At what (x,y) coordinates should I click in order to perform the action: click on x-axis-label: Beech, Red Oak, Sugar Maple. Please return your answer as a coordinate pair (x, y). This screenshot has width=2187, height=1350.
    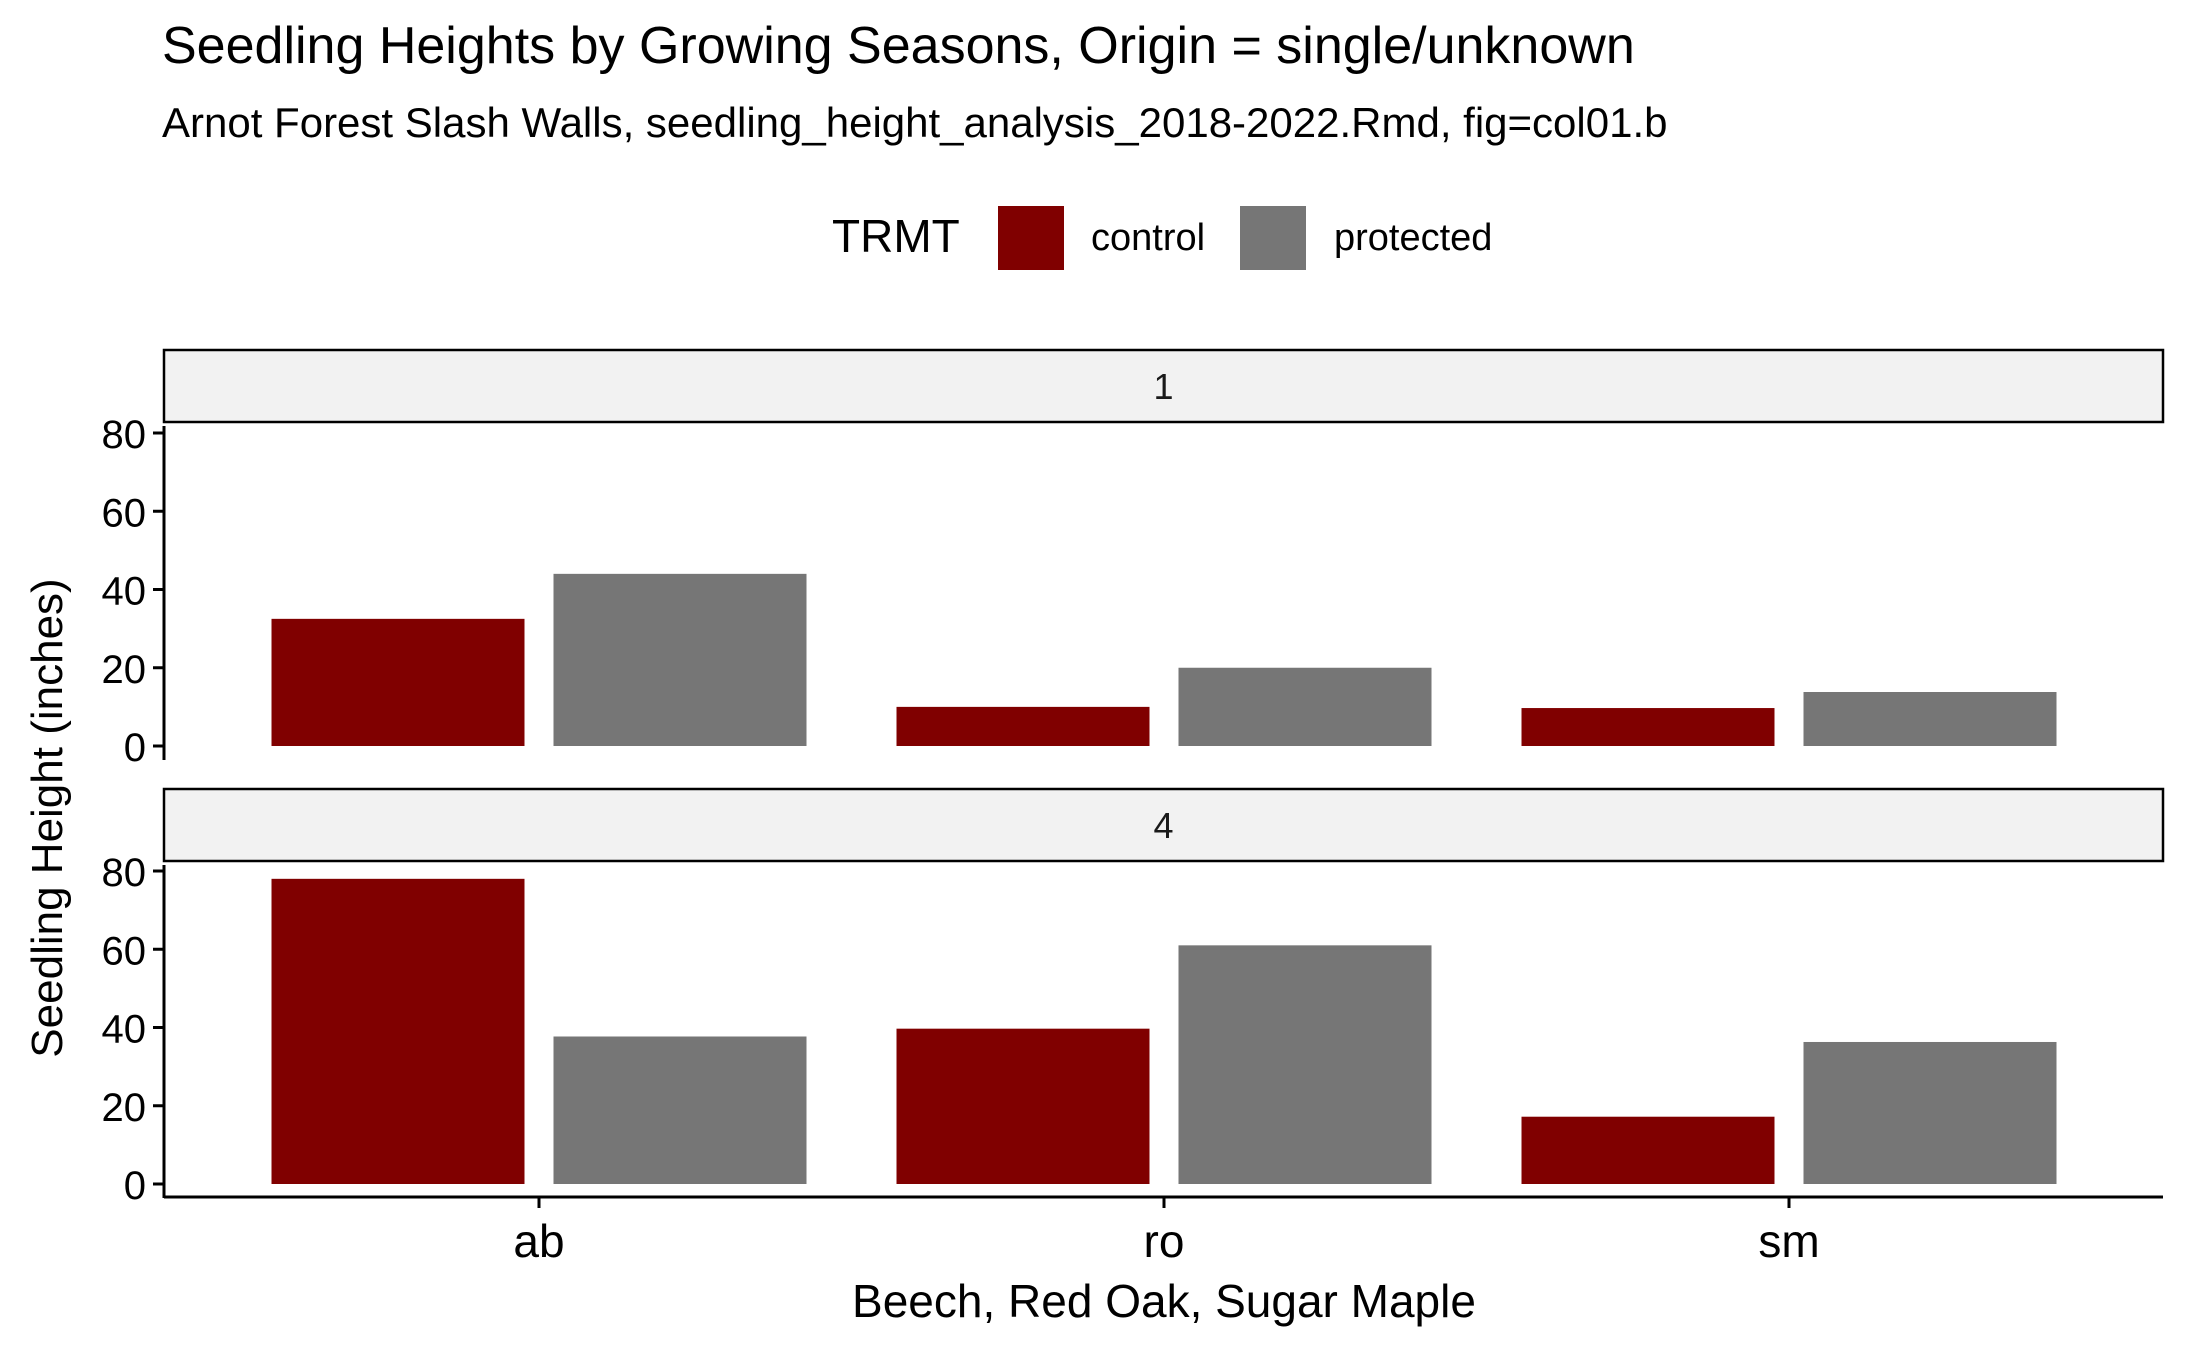
    Looking at the image, I should click on (1164, 1301).